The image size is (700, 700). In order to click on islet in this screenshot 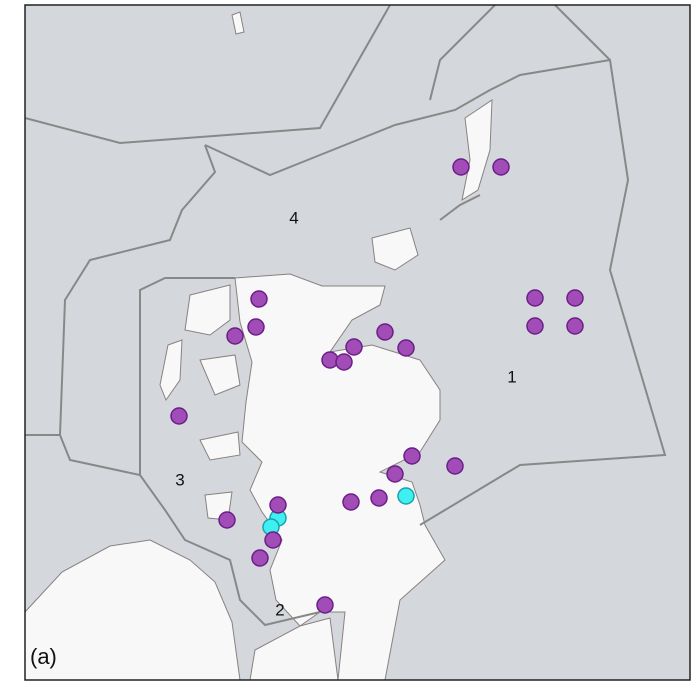, I will do `click(238, 23)`.